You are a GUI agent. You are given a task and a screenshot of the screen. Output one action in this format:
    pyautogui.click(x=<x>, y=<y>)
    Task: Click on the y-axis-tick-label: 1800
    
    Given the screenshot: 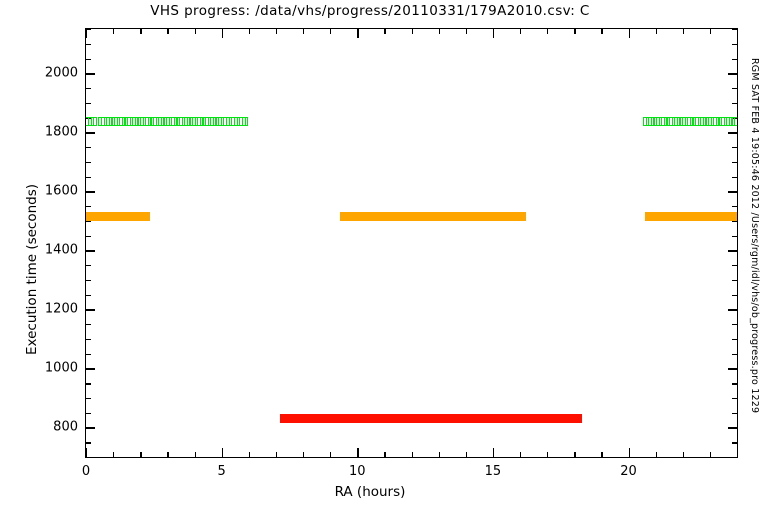 What is the action you would take?
    pyautogui.click(x=61, y=132)
    